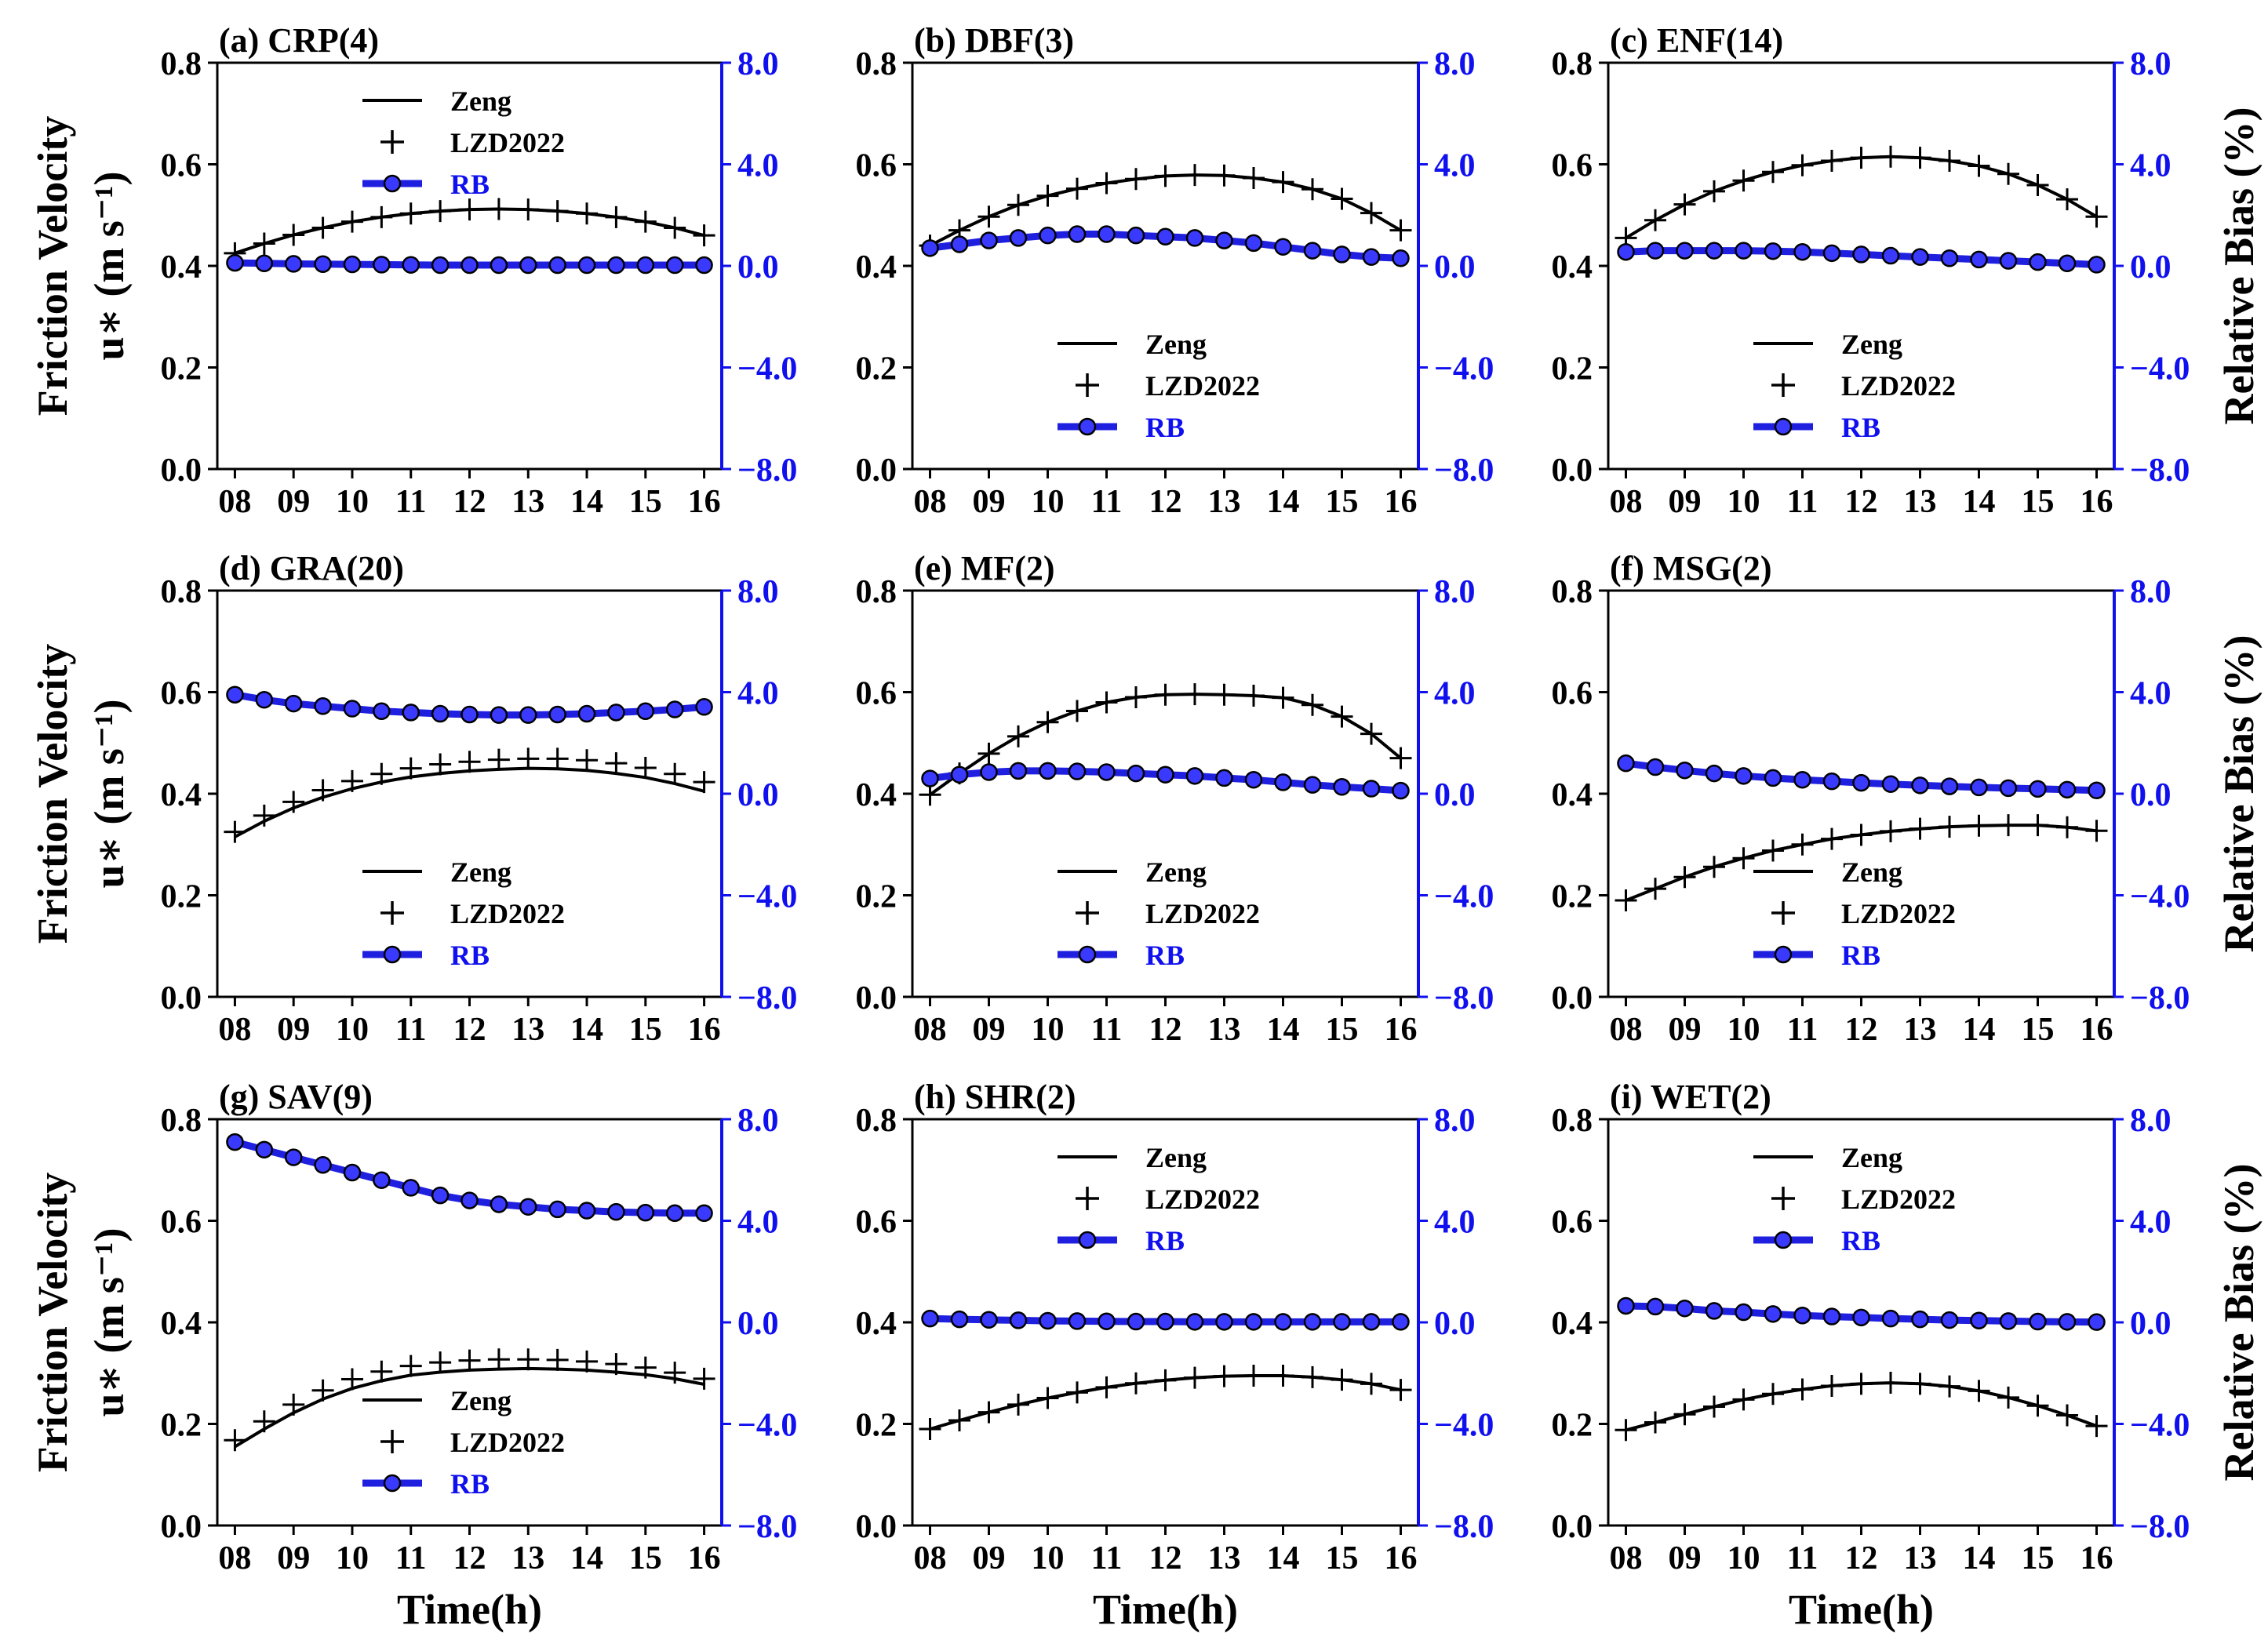 The height and width of the screenshot is (1640, 2268). I want to click on y-tick-label: 0.8, so click(1572, 592).